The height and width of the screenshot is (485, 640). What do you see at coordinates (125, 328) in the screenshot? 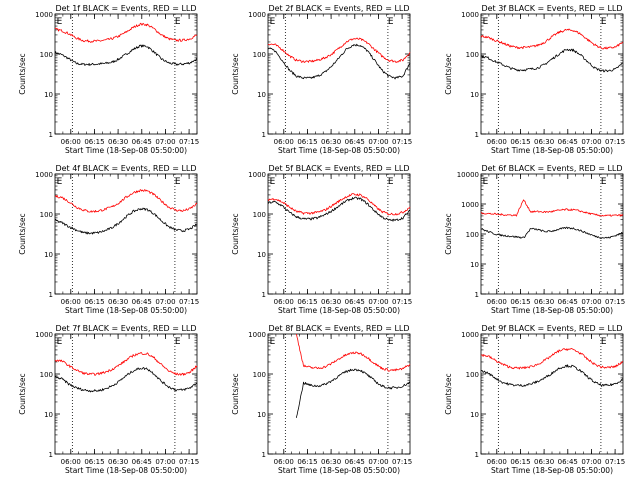
I see `panel-title: Det 7f BLACK = Events, RED = LLD` at bounding box center [125, 328].